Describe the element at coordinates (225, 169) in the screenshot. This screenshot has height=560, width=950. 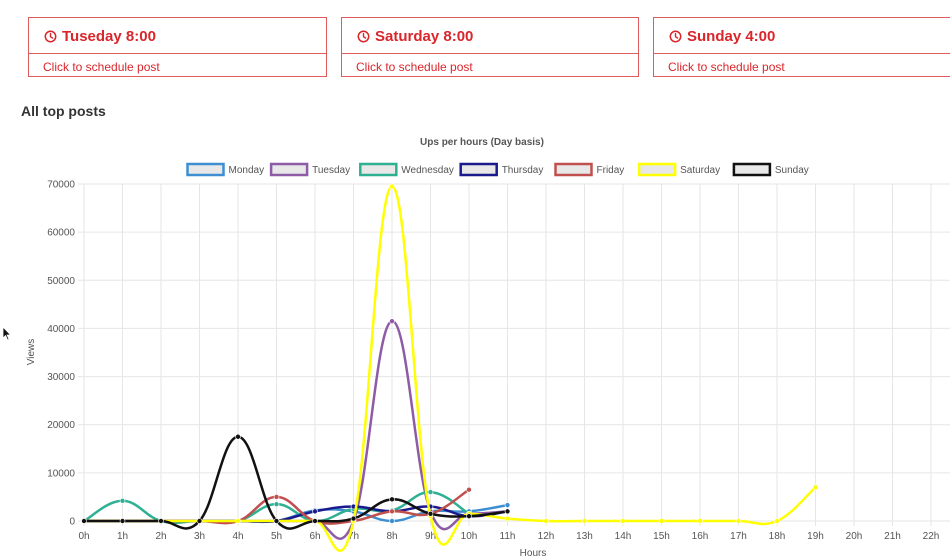
I see `legend-item-monday: Monday` at that location.